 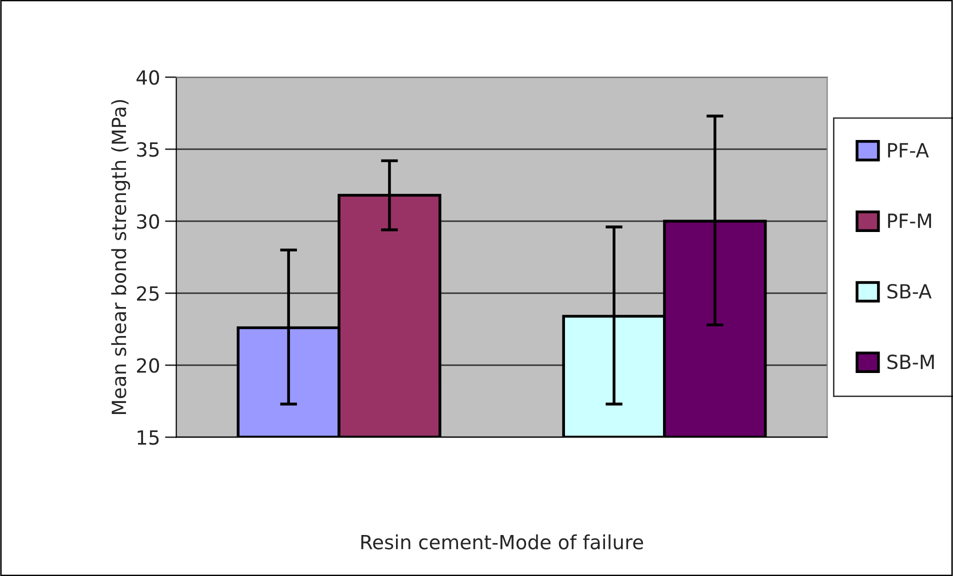 What do you see at coordinates (148, 149) in the screenshot?
I see `y-tick-label: 35` at bounding box center [148, 149].